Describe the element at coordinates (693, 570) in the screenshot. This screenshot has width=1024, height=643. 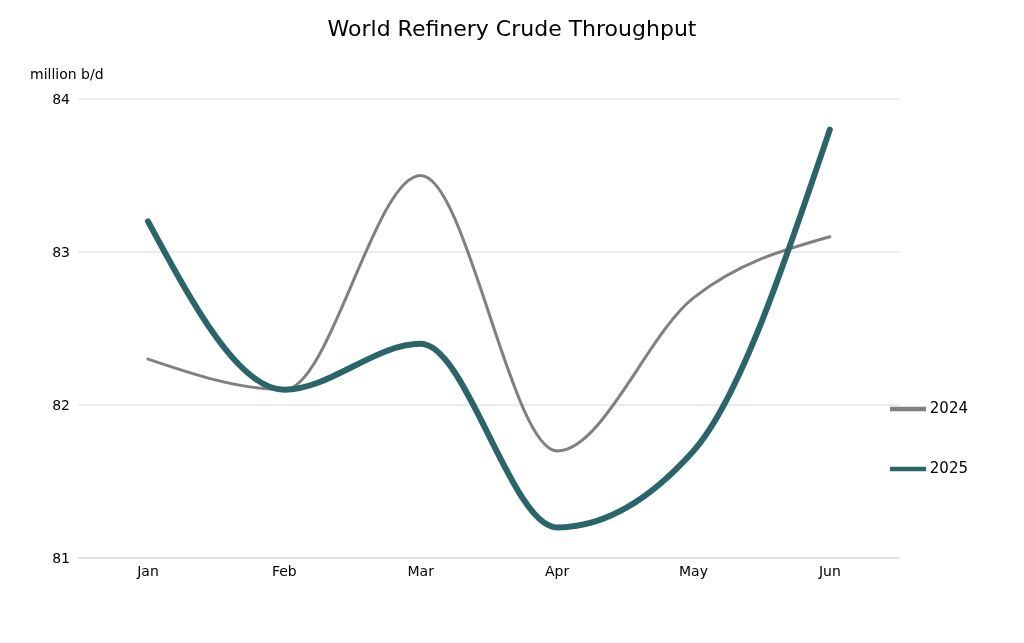
I see `x-tick-label: May` at that location.